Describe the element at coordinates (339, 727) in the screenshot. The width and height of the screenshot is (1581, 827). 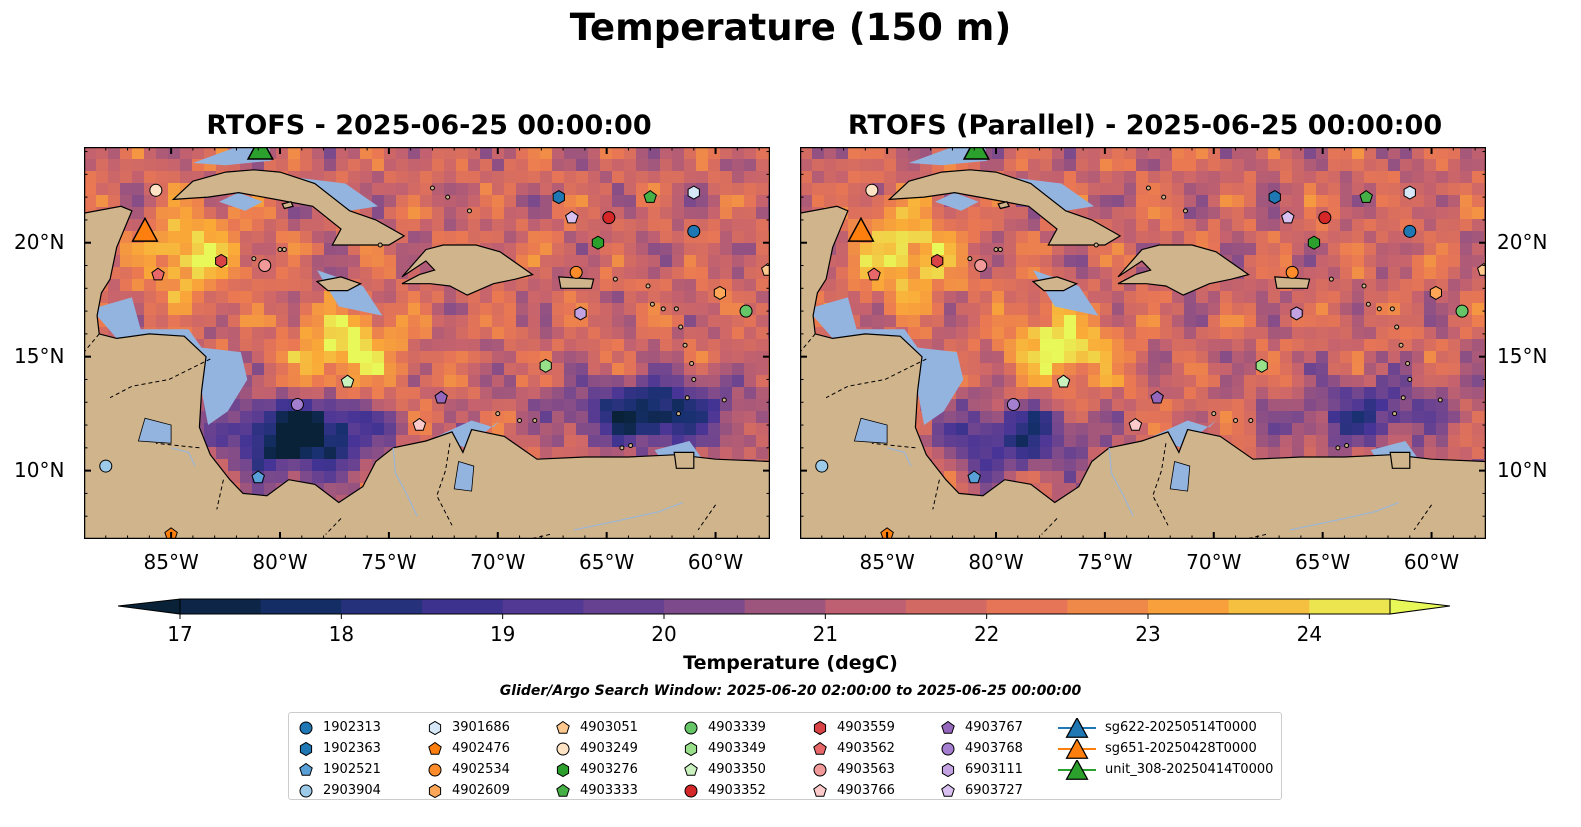
I see `legend-item: 1902313` at that location.